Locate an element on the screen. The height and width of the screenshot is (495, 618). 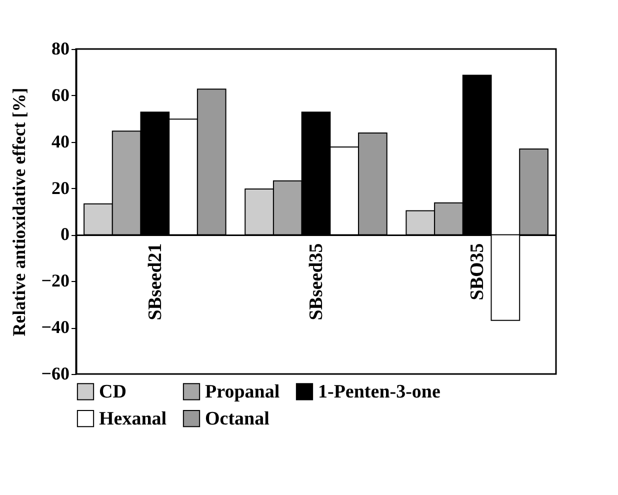
y-tick-label: 40 is located at coordinates (61, 141).